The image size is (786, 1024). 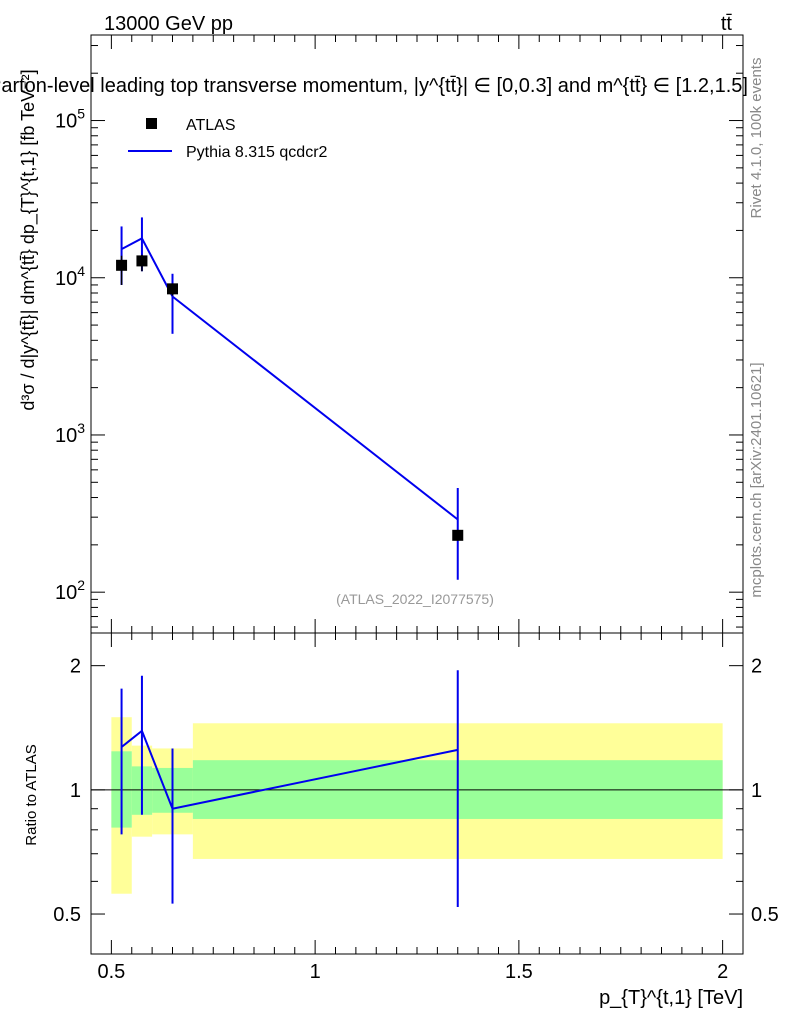 I want to click on main-y-tick-label: 10³, so click(x=70, y=433).